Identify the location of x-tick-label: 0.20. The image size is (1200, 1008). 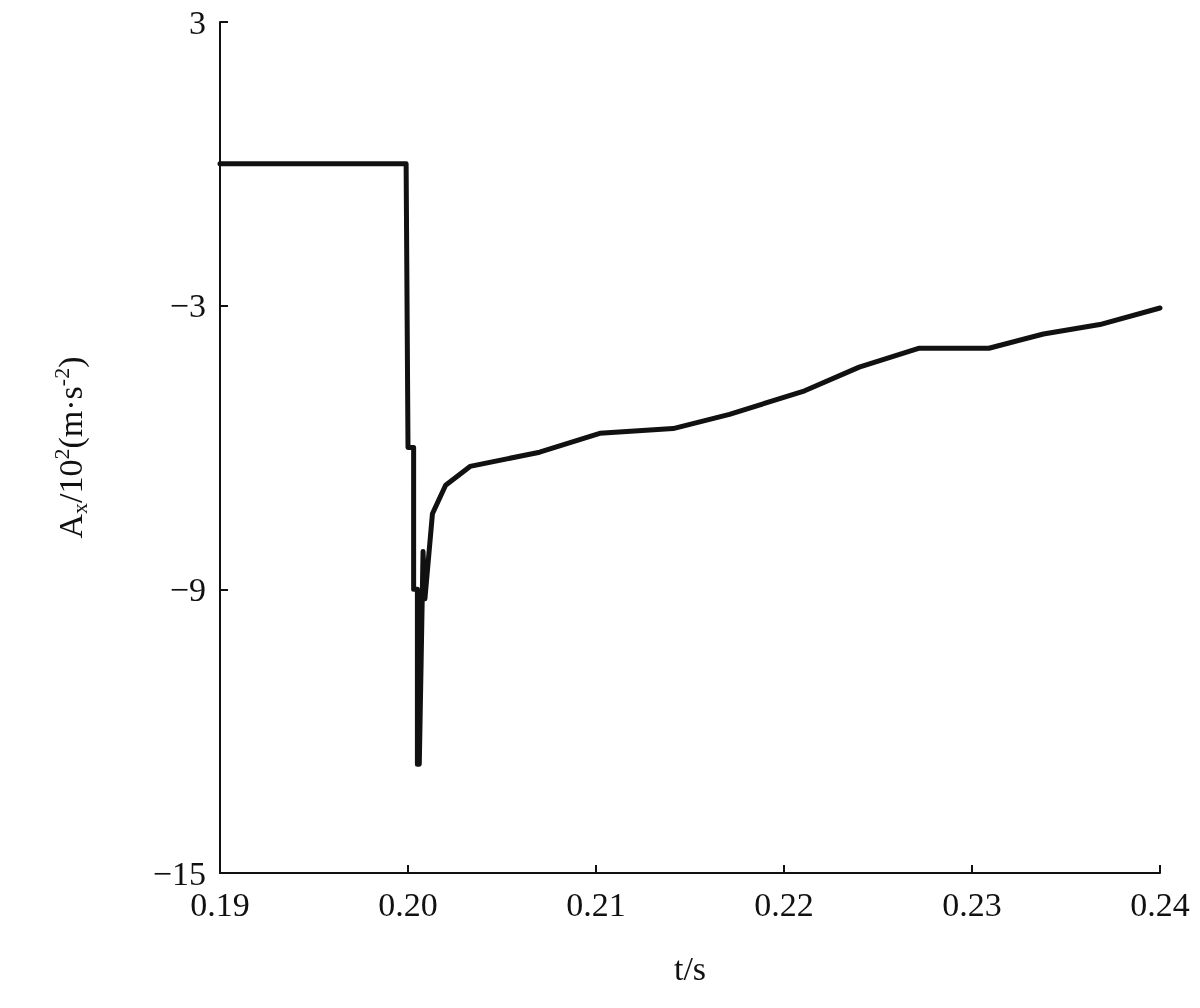
(408, 904).